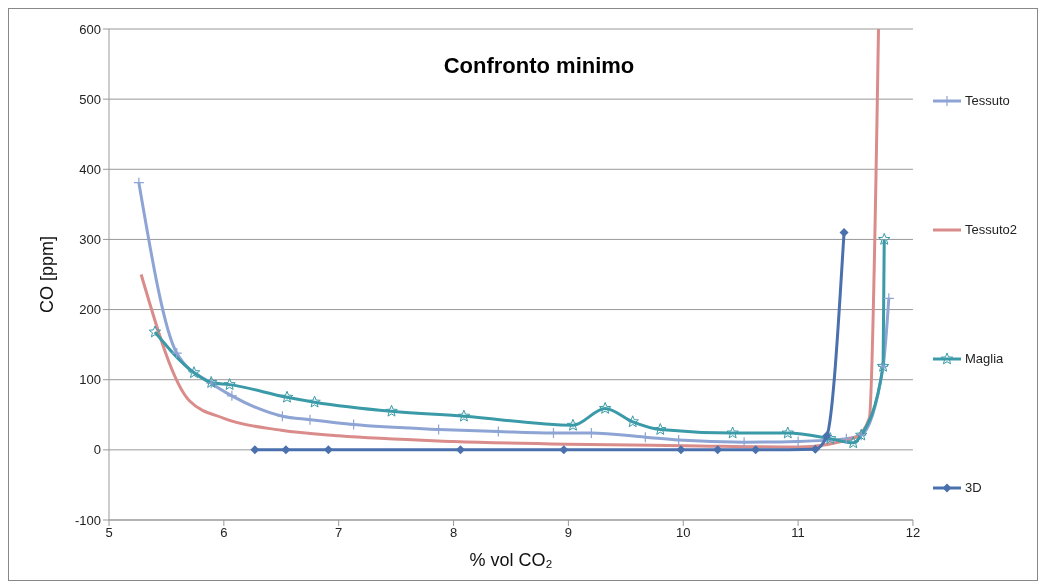 The image size is (1044, 587). Describe the element at coordinates (984, 359) in the screenshot. I see `legend-label: Maglia` at that location.